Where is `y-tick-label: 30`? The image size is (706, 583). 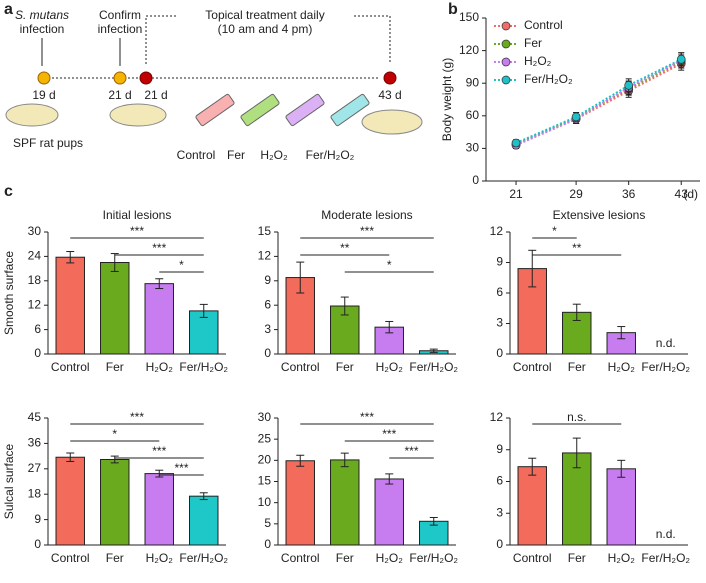
y-tick-label: 30 is located at coordinates (265, 417).